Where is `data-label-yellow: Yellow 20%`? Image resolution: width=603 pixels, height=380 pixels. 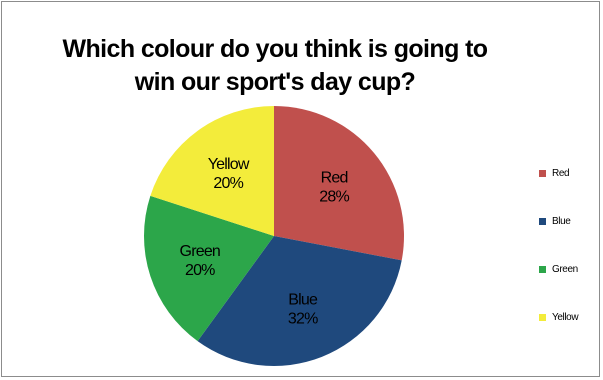
data-label-yellow: Yellow 20% is located at coordinates (229, 174).